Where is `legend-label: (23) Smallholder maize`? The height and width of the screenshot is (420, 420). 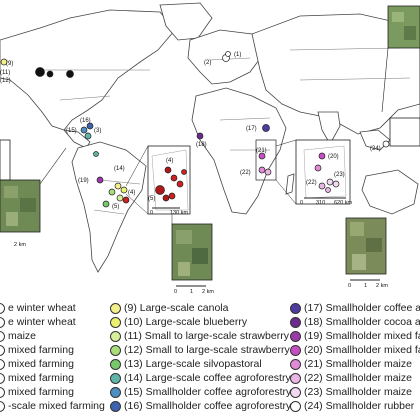
legend-label: (23) Smallholder maize is located at coordinates (358, 392).